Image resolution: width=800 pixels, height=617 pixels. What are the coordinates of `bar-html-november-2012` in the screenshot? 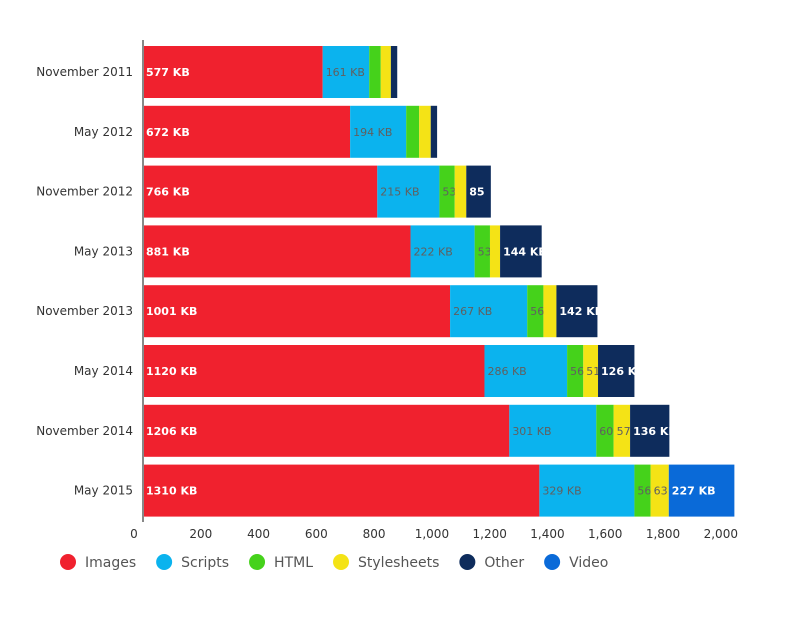 It's located at (447, 191).